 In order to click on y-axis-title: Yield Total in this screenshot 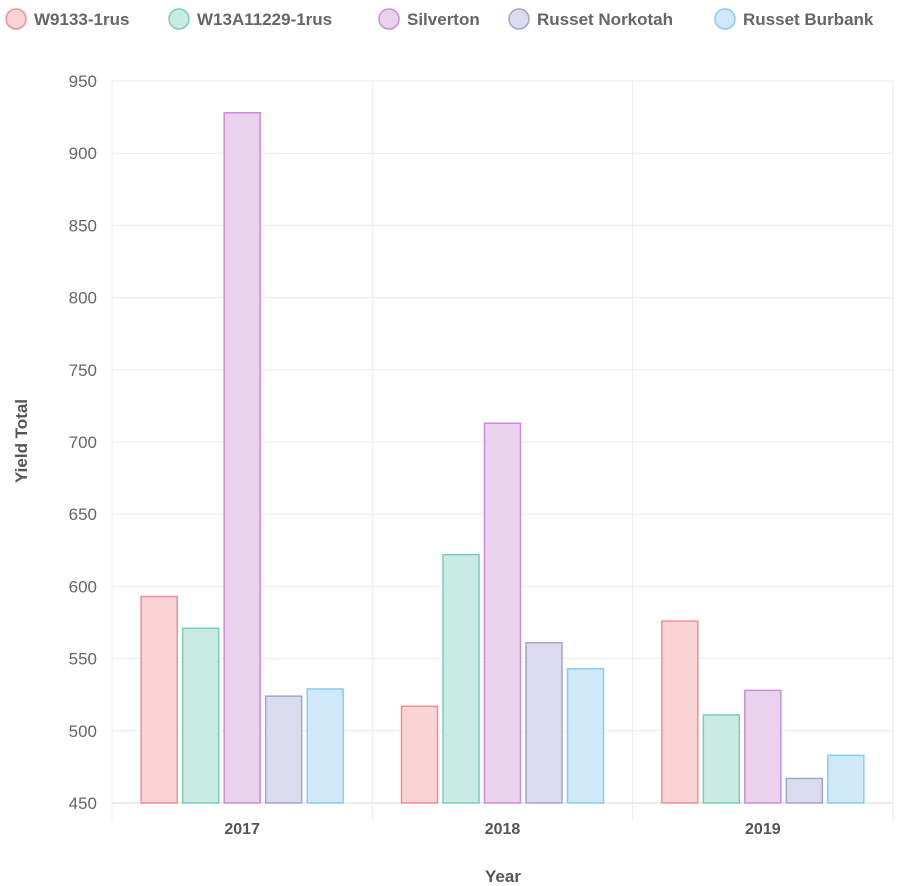, I will do `click(21, 441)`.